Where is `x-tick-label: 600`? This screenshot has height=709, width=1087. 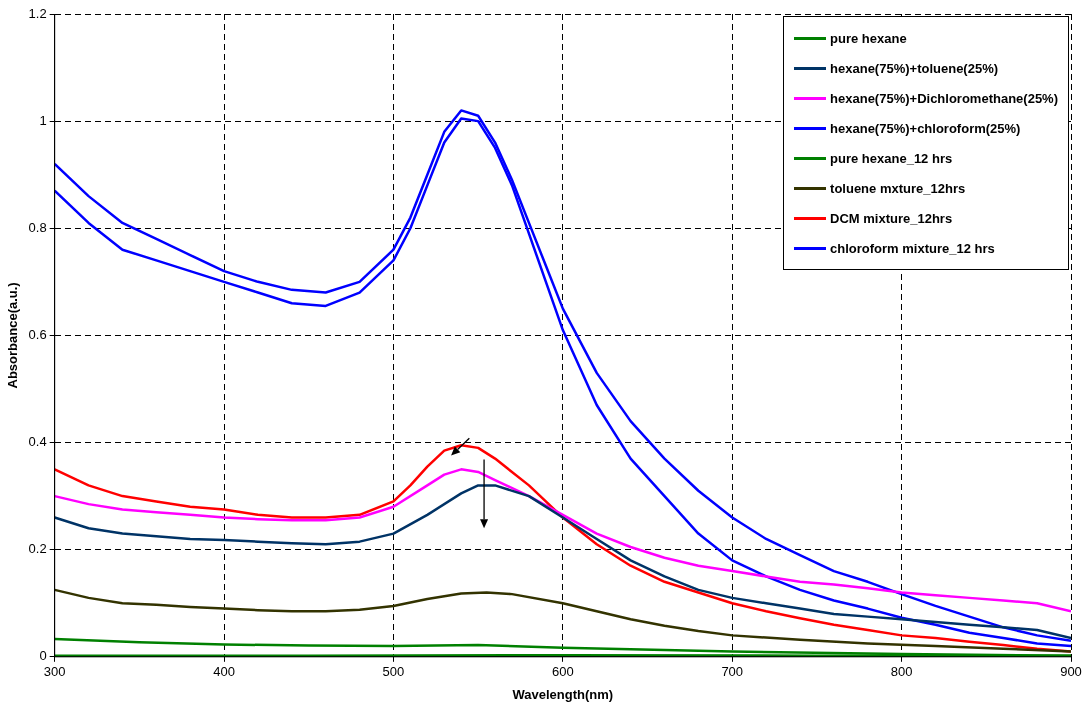
x-tick-label: 600 is located at coordinates (562, 672).